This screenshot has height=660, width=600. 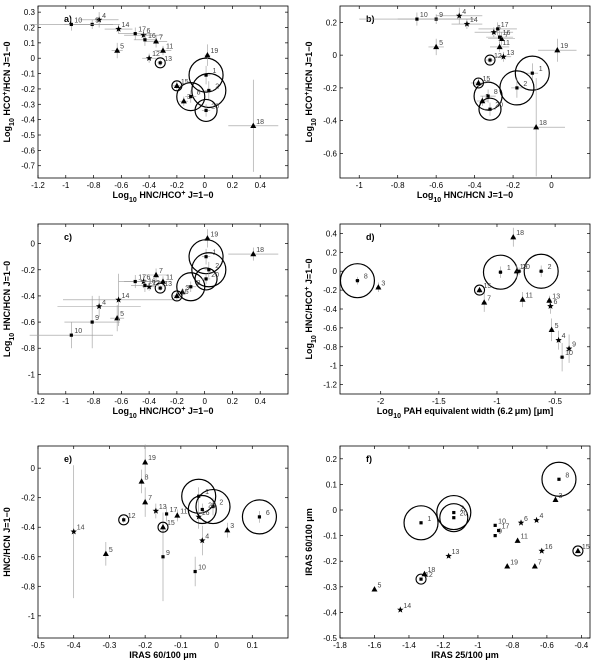 What do you see at coordinates (268, 513) in the screenshot?
I see `point-label: 6` at bounding box center [268, 513].